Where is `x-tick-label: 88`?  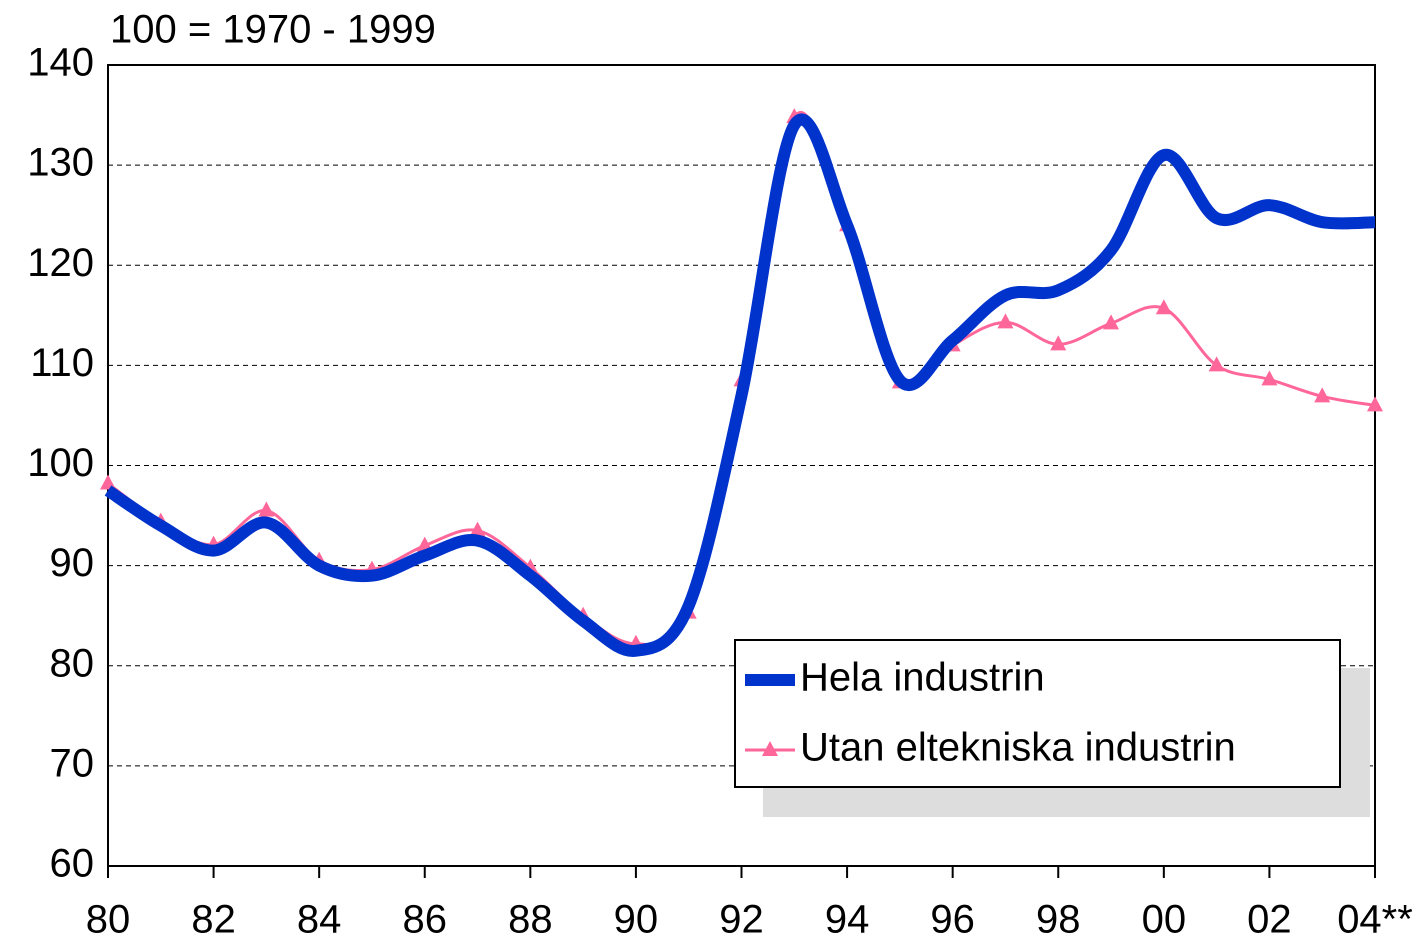 x-tick-label: 88 is located at coordinates (530, 919).